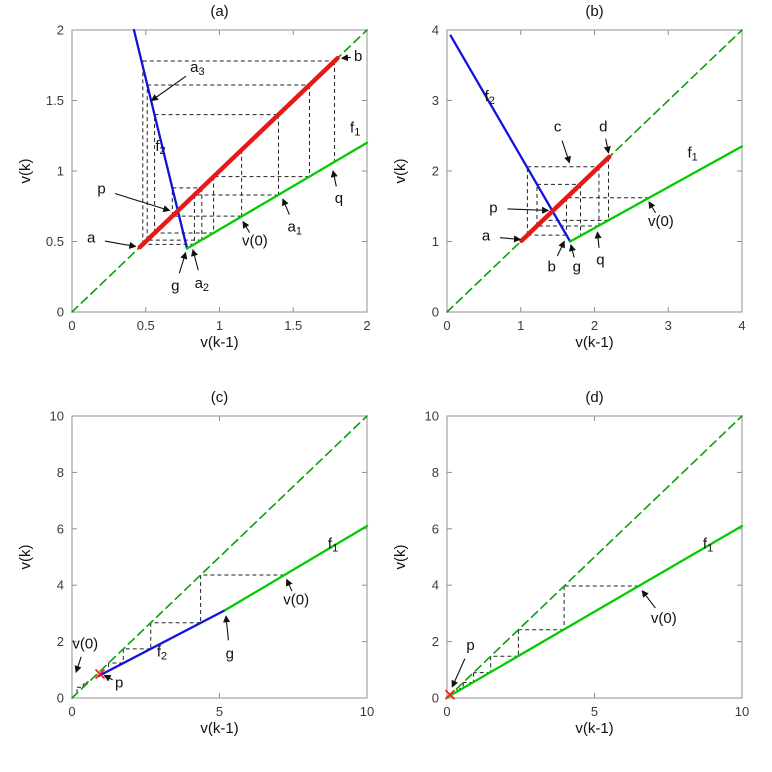 This screenshot has height=772, width=772. I want to click on subplot-b-xlabel: v(k-1), so click(594, 342).